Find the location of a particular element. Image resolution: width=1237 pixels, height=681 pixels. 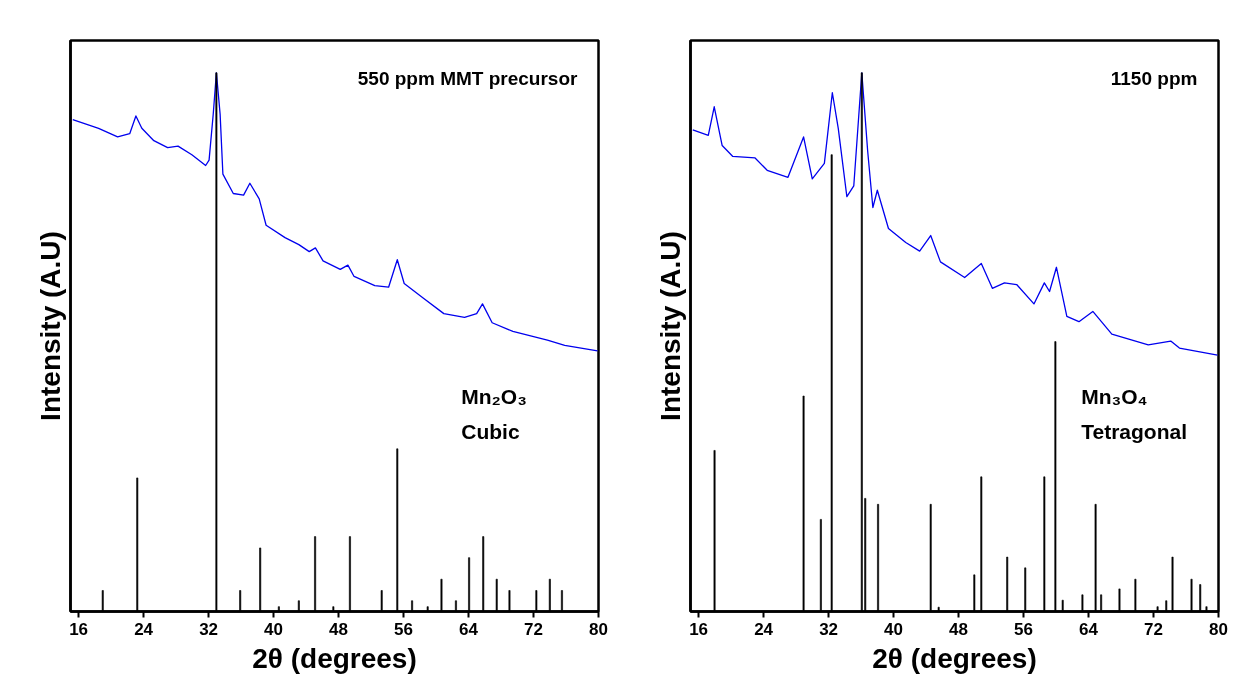

series-label: Mn₃O₄ Tetragonal is located at coordinates (1134, 414).